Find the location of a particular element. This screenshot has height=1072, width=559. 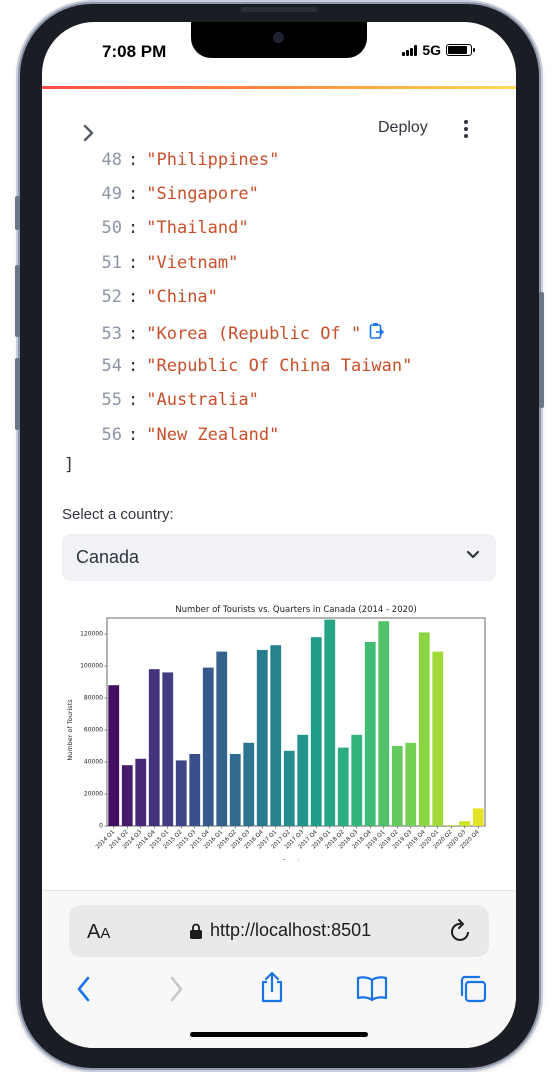

chevron-right-icon is located at coordinates (88, 133).